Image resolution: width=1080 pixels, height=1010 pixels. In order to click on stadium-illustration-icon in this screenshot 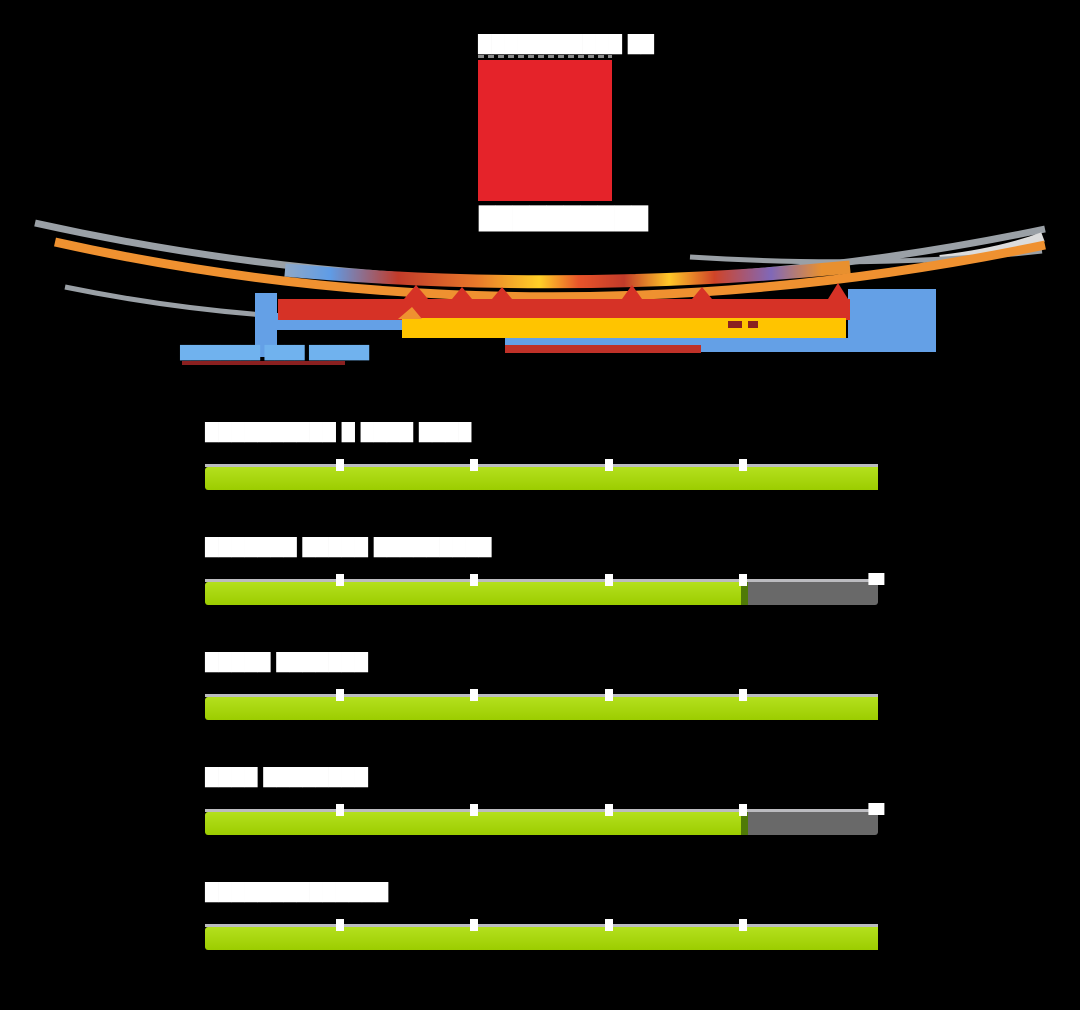, I will do `click(540, 292)`.